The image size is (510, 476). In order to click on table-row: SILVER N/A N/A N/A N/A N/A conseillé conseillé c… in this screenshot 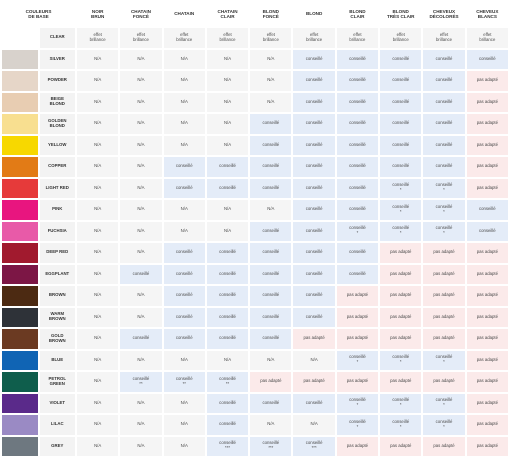, I will do `click(255, 59)`.